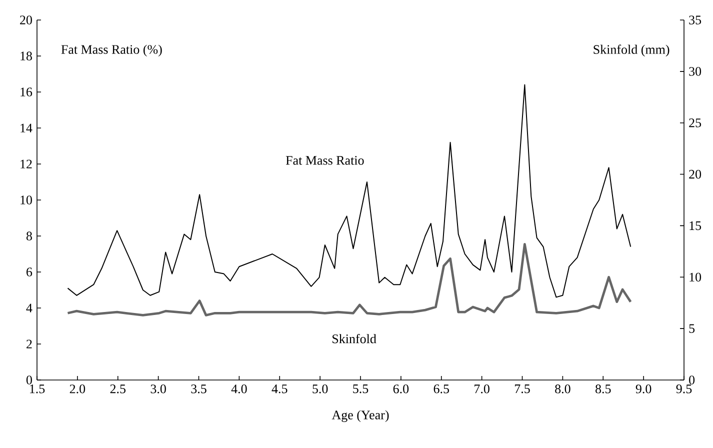 This screenshot has width=713, height=448. Describe the element at coordinates (118, 389) in the screenshot. I see `x-tick-label: 2.5` at that location.